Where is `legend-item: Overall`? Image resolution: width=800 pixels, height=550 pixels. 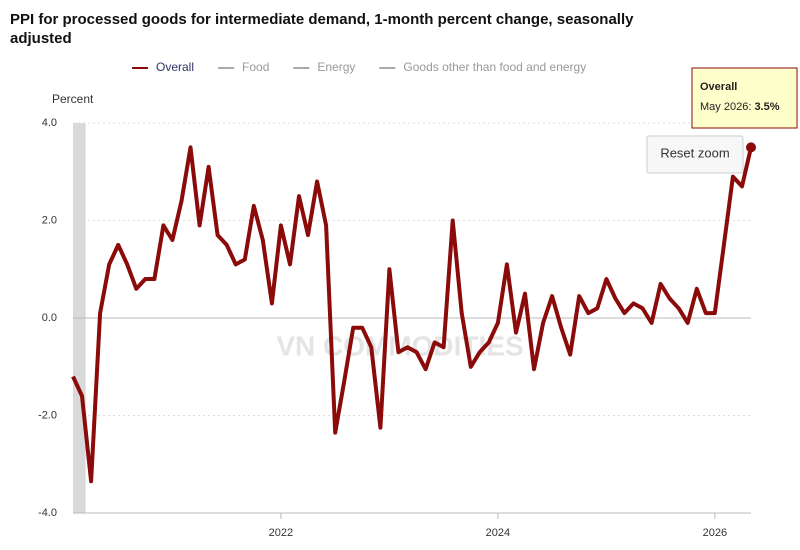 legend-item: Overall is located at coordinates (163, 67).